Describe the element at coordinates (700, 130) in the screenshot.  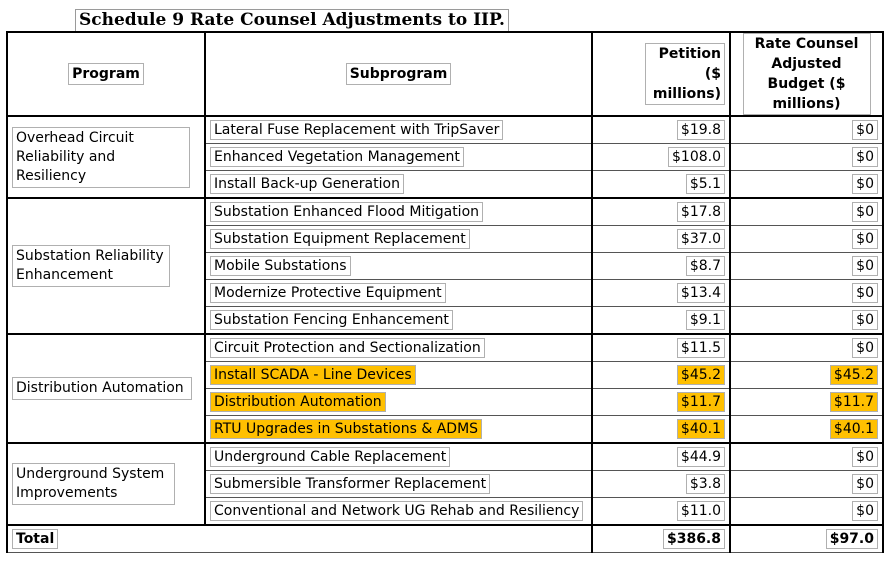
I see `petition-value: $19.8` at that location.